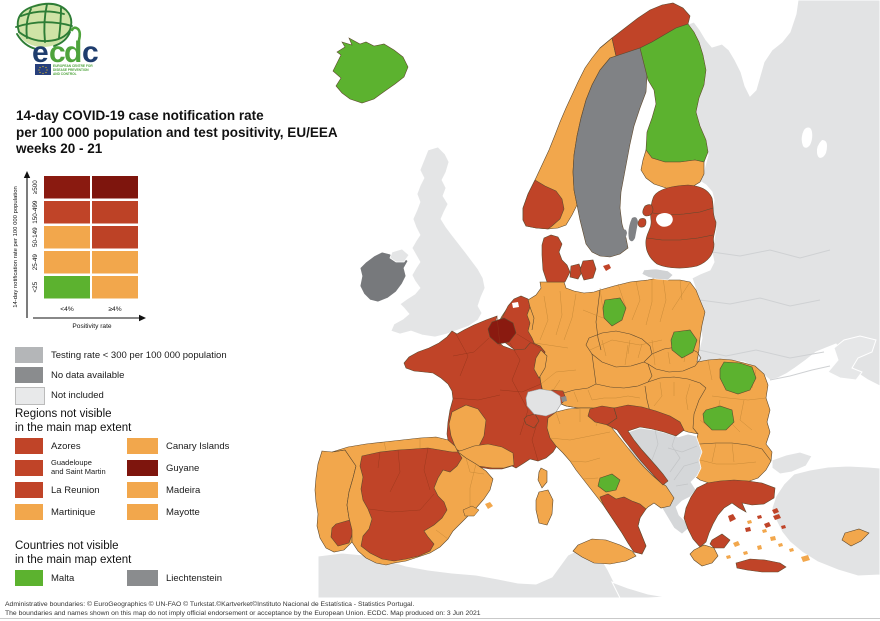 The width and height of the screenshot is (880, 621). What do you see at coordinates (35, 237) in the screenshot?
I see `svg-text: 50-149` at bounding box center [35, 237].